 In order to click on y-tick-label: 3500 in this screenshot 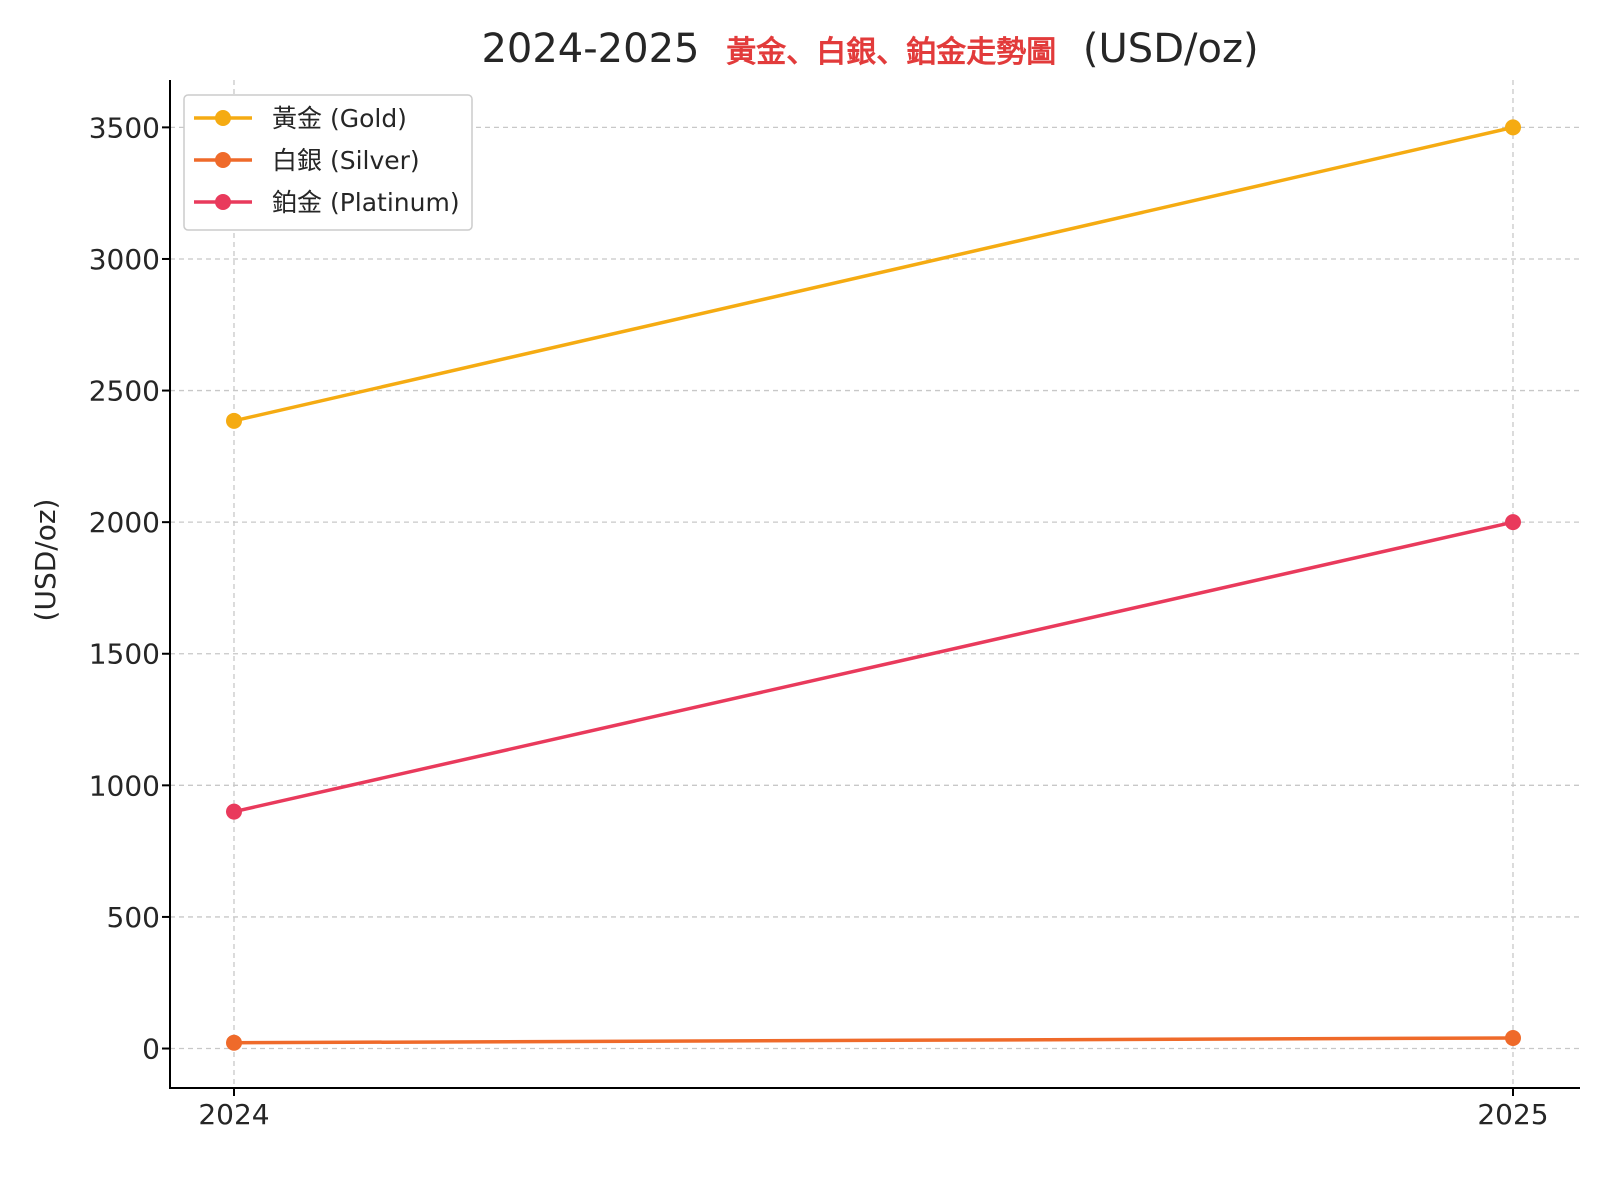, I will do `click(124, 127)`.